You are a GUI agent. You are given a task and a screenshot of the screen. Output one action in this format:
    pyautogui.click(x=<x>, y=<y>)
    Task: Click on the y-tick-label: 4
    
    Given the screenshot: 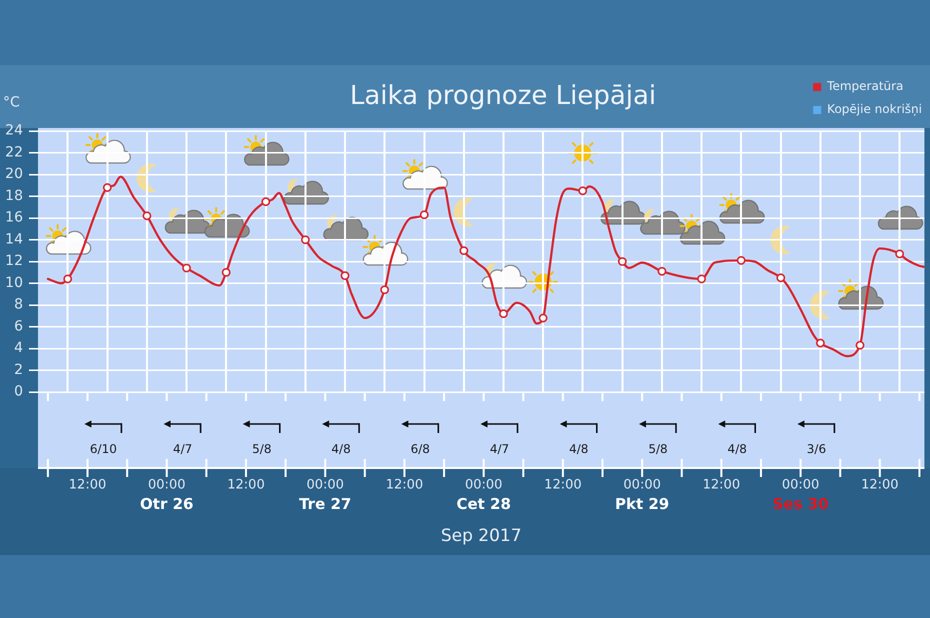 What is the action you would take?
    pyautogui.click(x=19, y=348)
    